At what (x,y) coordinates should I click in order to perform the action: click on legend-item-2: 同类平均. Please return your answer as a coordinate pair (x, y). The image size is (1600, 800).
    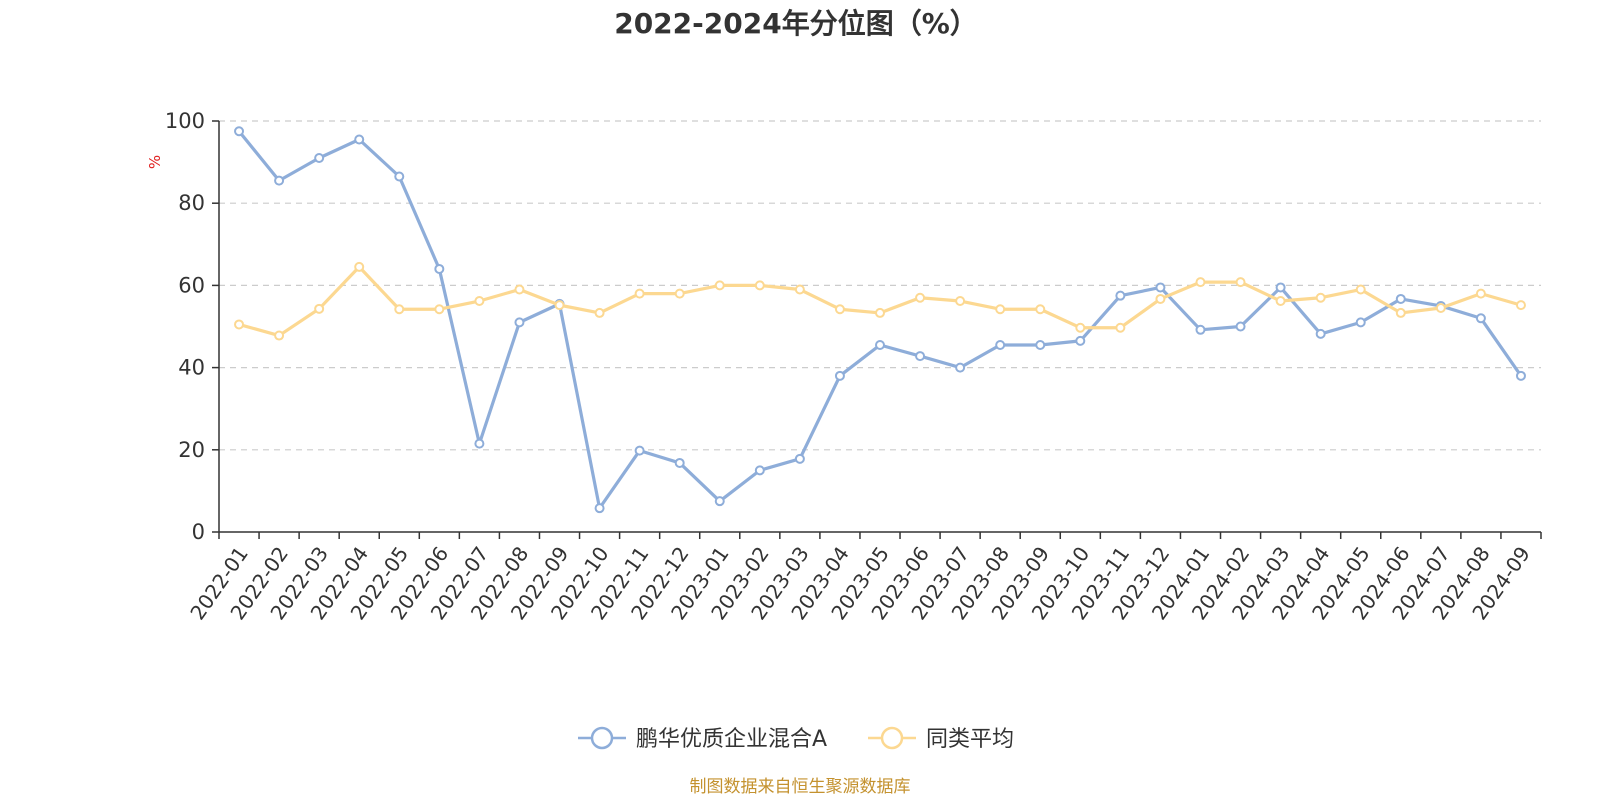
    Looking at the image, I should click on (941, 739).